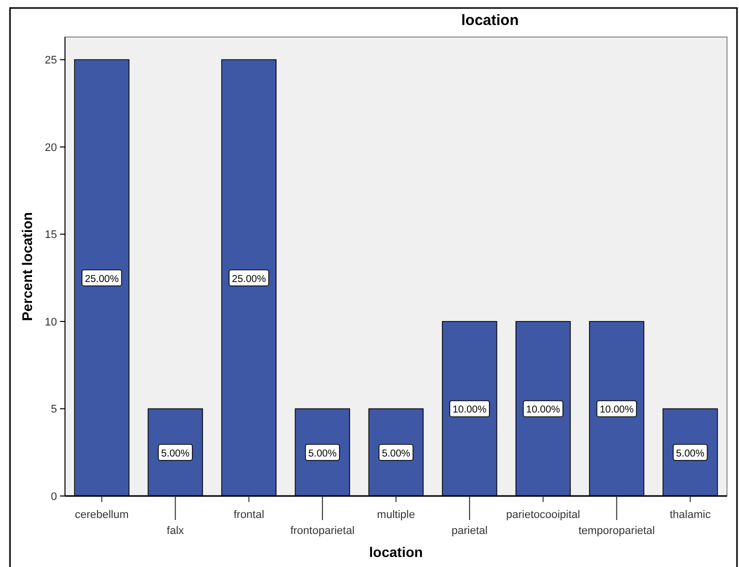  I want to click on y-tick-label: 0, so click(53, 497).